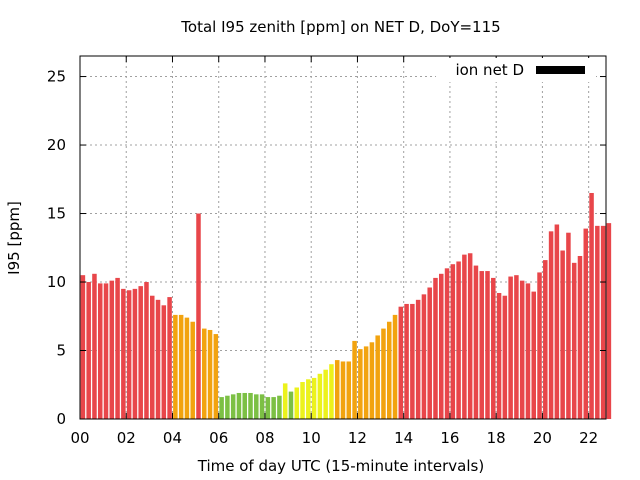 Image resolution: width=640 pixels, height=480 pixels. I want to click on x-tick-labels: 00 02 04 06 08 10 12 14 16 18 20 22, so click(334, 438).